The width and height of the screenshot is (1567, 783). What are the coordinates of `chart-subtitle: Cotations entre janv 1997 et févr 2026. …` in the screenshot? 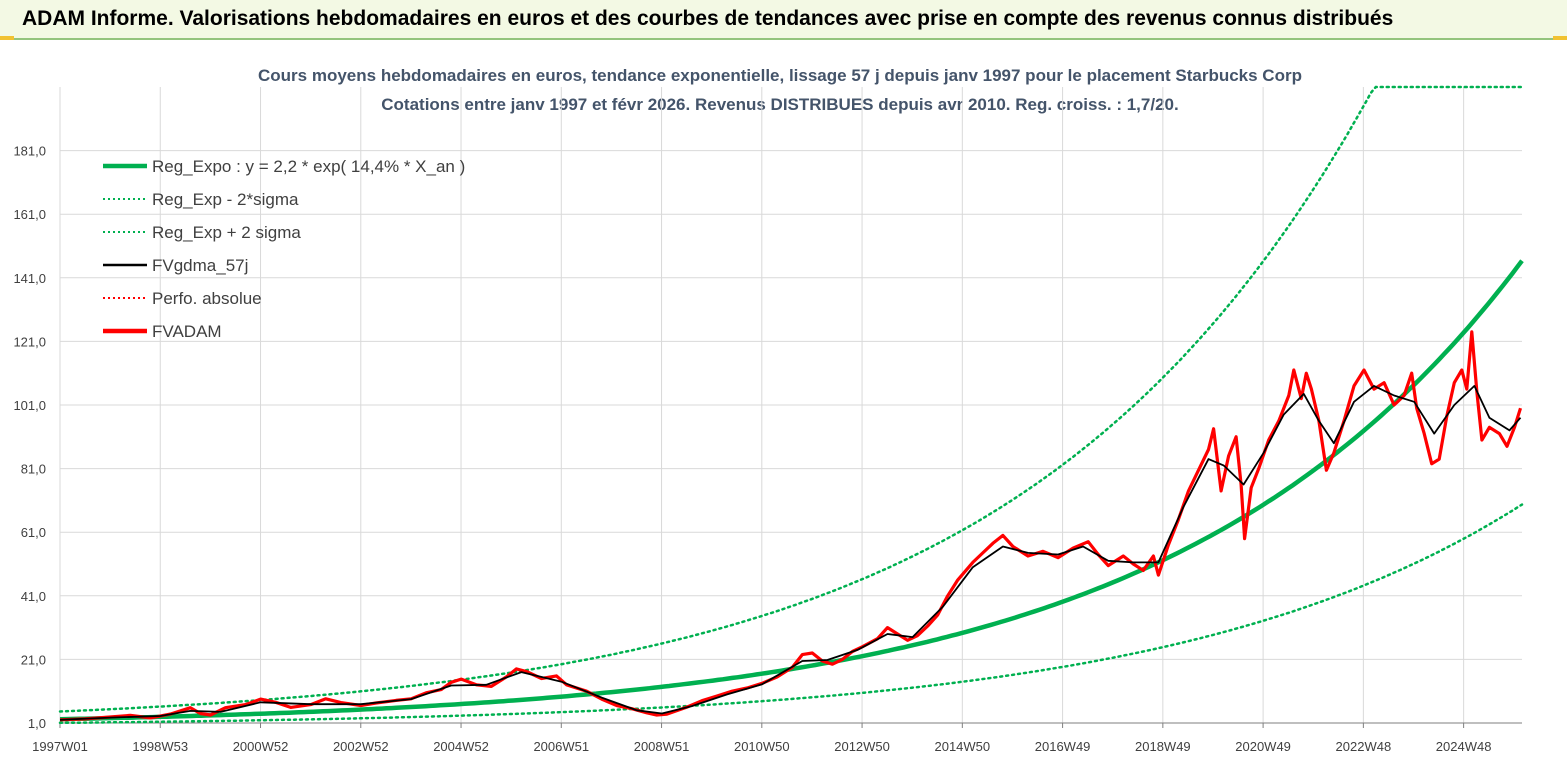 It's located at (779, 104).